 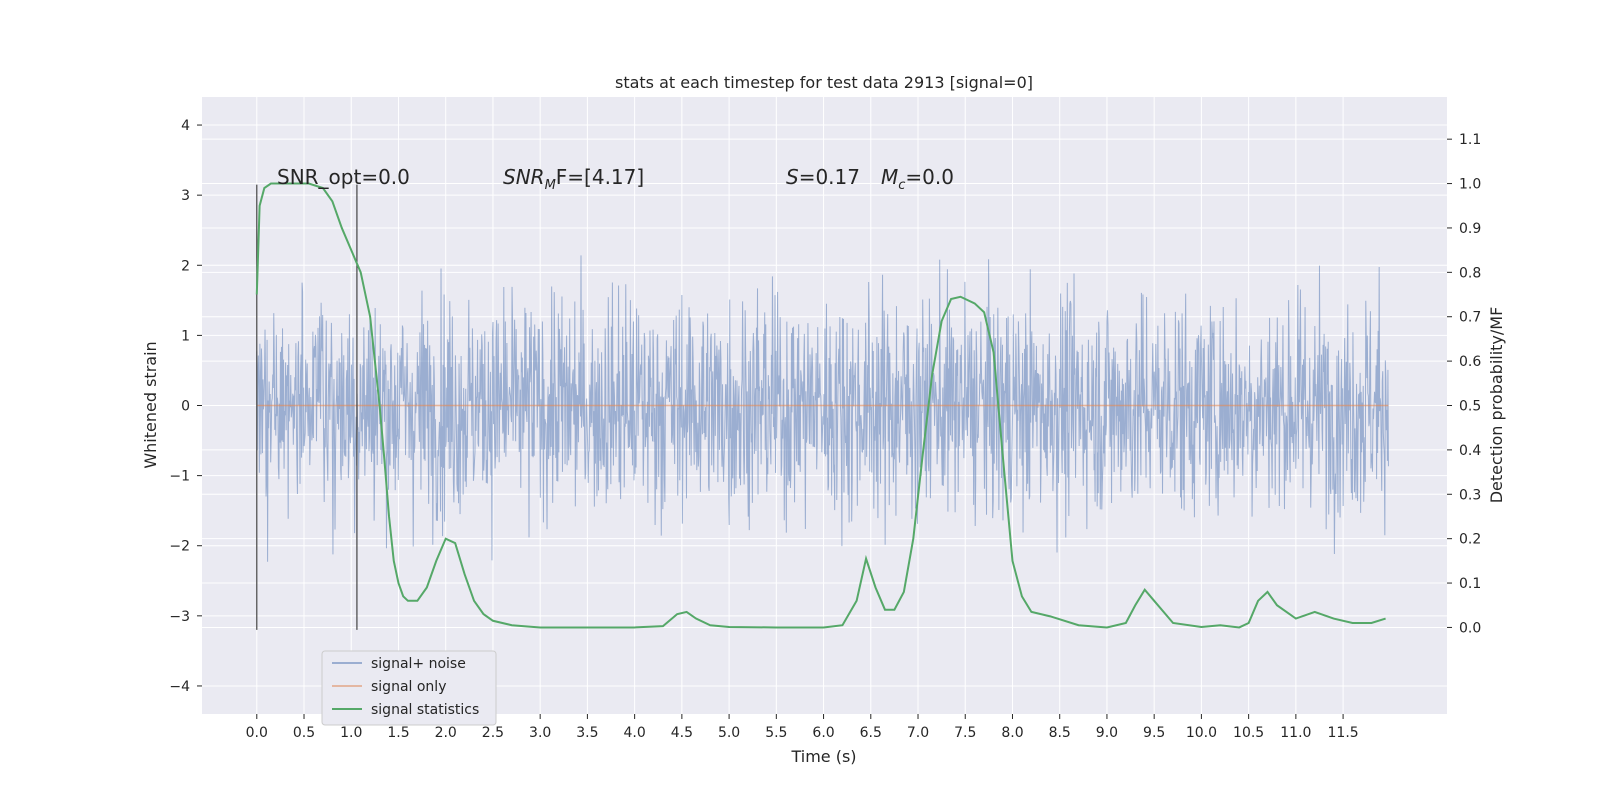 What do you see at coordinates (1470, 185) in the screenshot?
I see `y-right-tick-label: 1.0` at bounding box center [1470, 185].